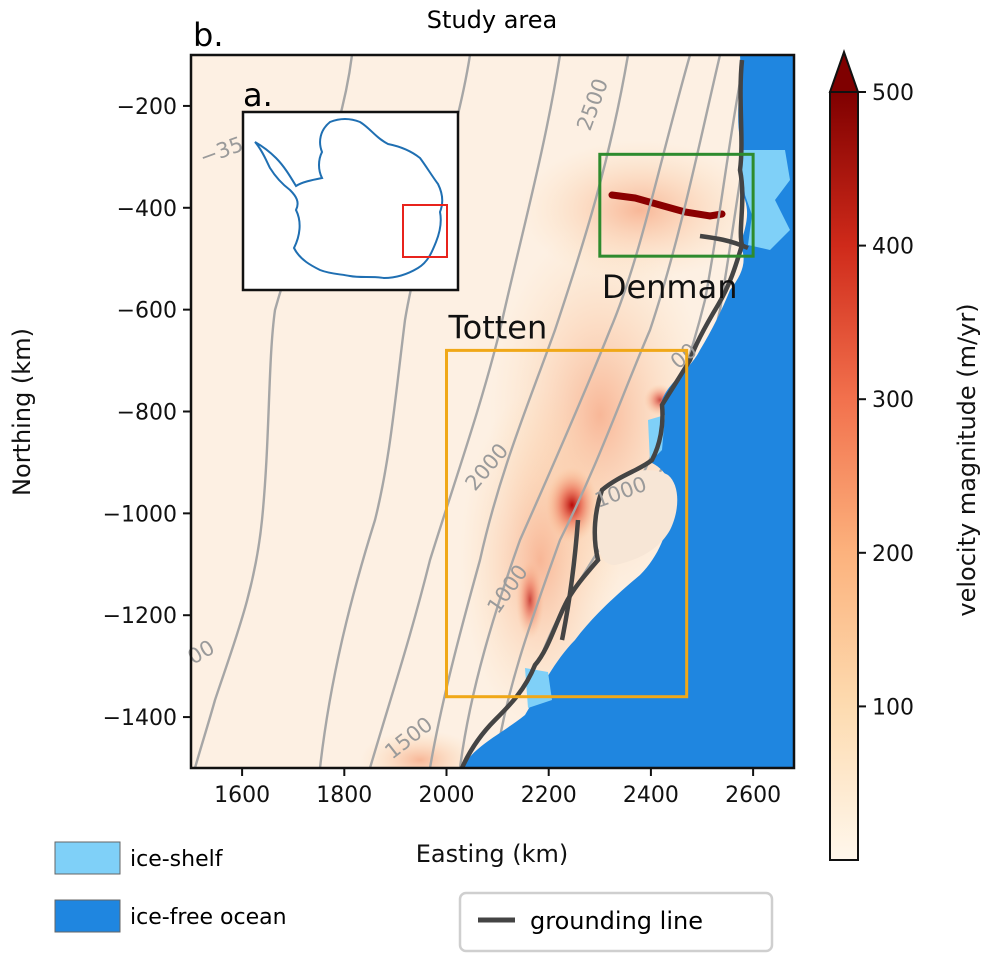  Describe the element at coordinates (497, 788) in the screenshot. I see `x-axis-ticks: 1600 1800 2000 2200 2400 2600` at that location.